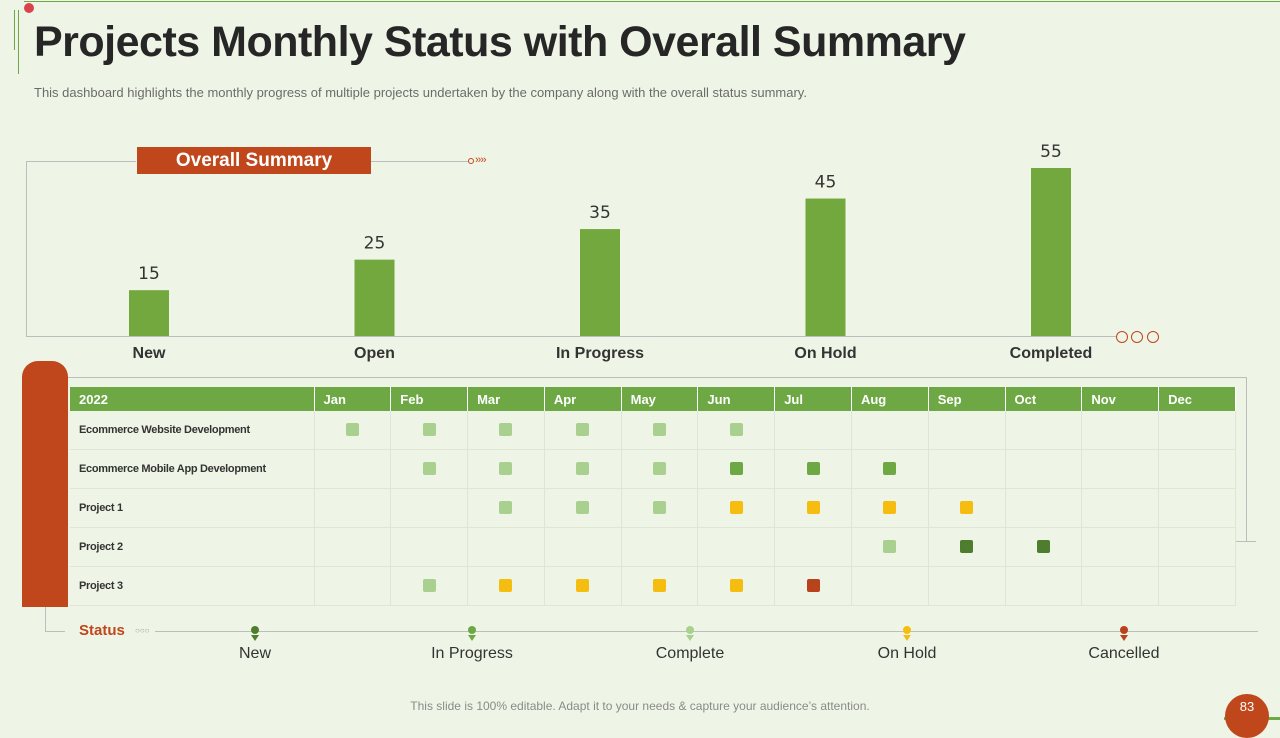 Image resolution: width=1280 pixels, height=738 pixels. Describe the element at coordinates (1120, 399) in the screenshot. I see `month-header: Nov` at that location.